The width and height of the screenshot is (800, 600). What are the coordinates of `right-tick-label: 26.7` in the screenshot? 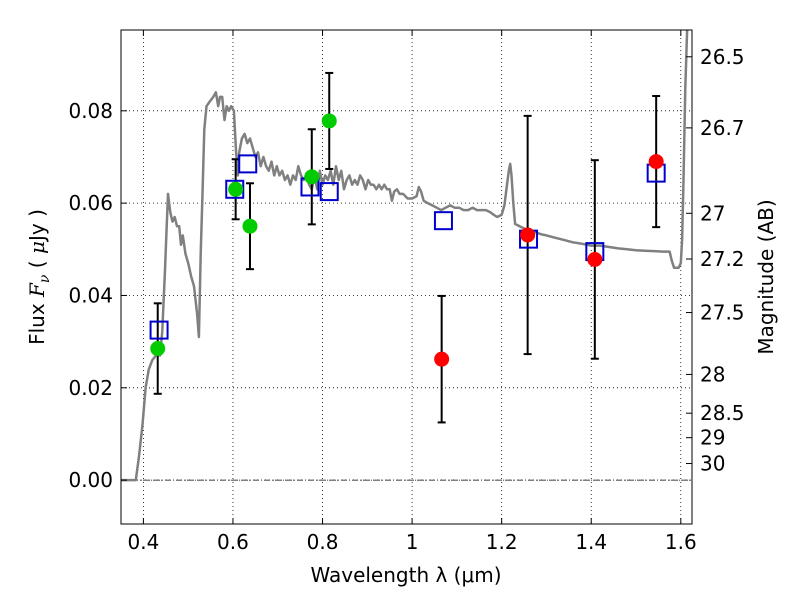 It's located at (722, 128).